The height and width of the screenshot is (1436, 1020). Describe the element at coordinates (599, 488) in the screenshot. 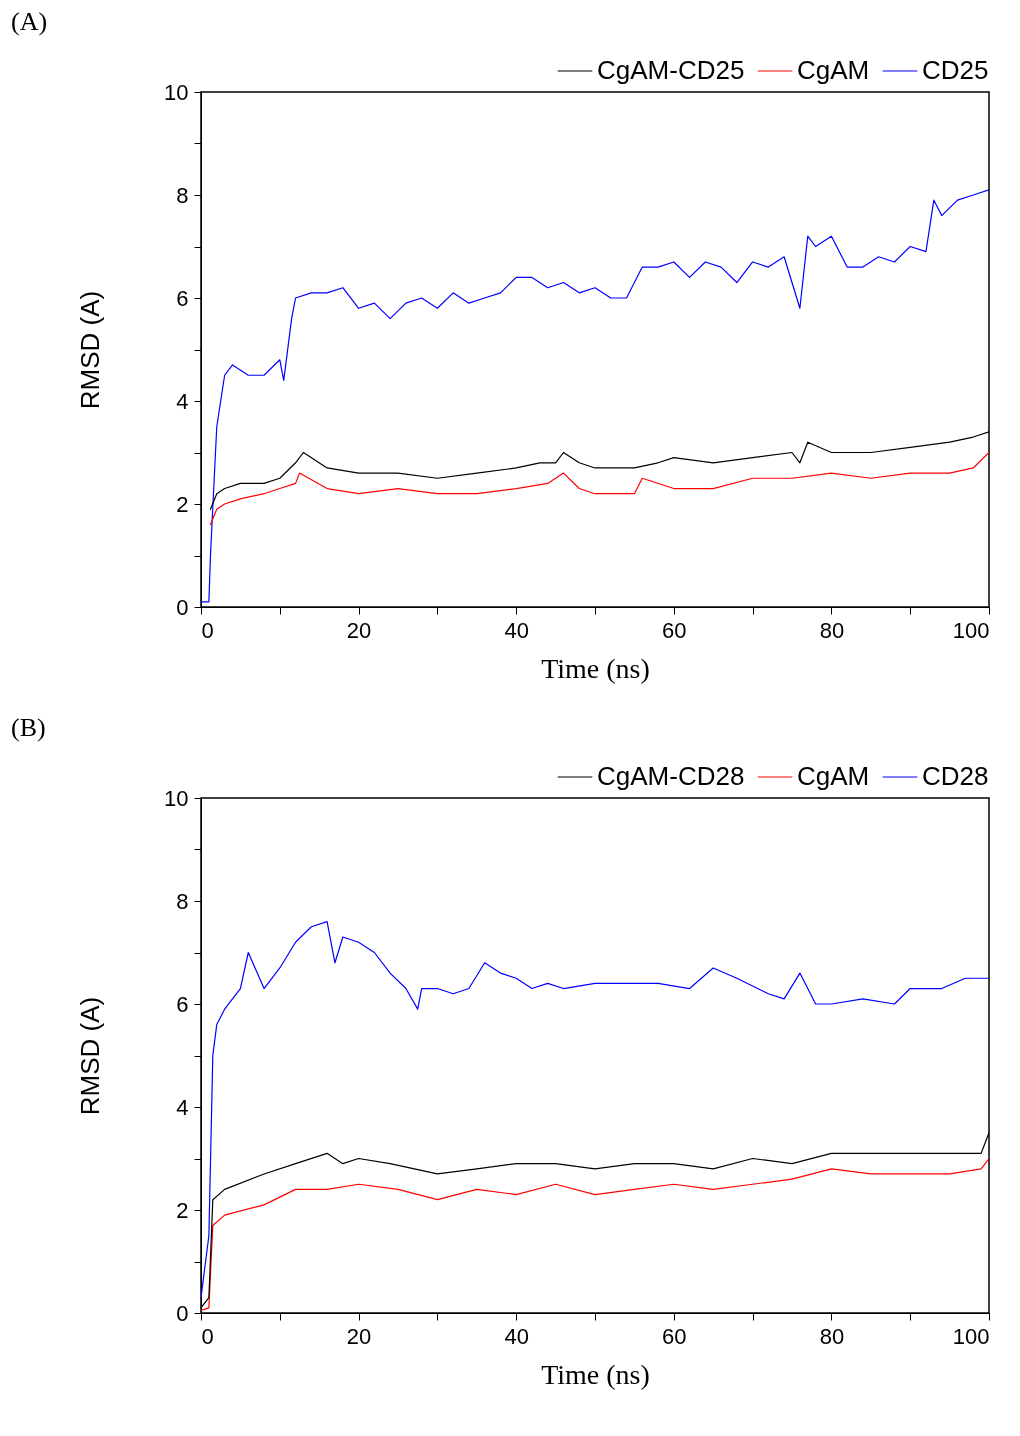

I see `line-series` at that location.